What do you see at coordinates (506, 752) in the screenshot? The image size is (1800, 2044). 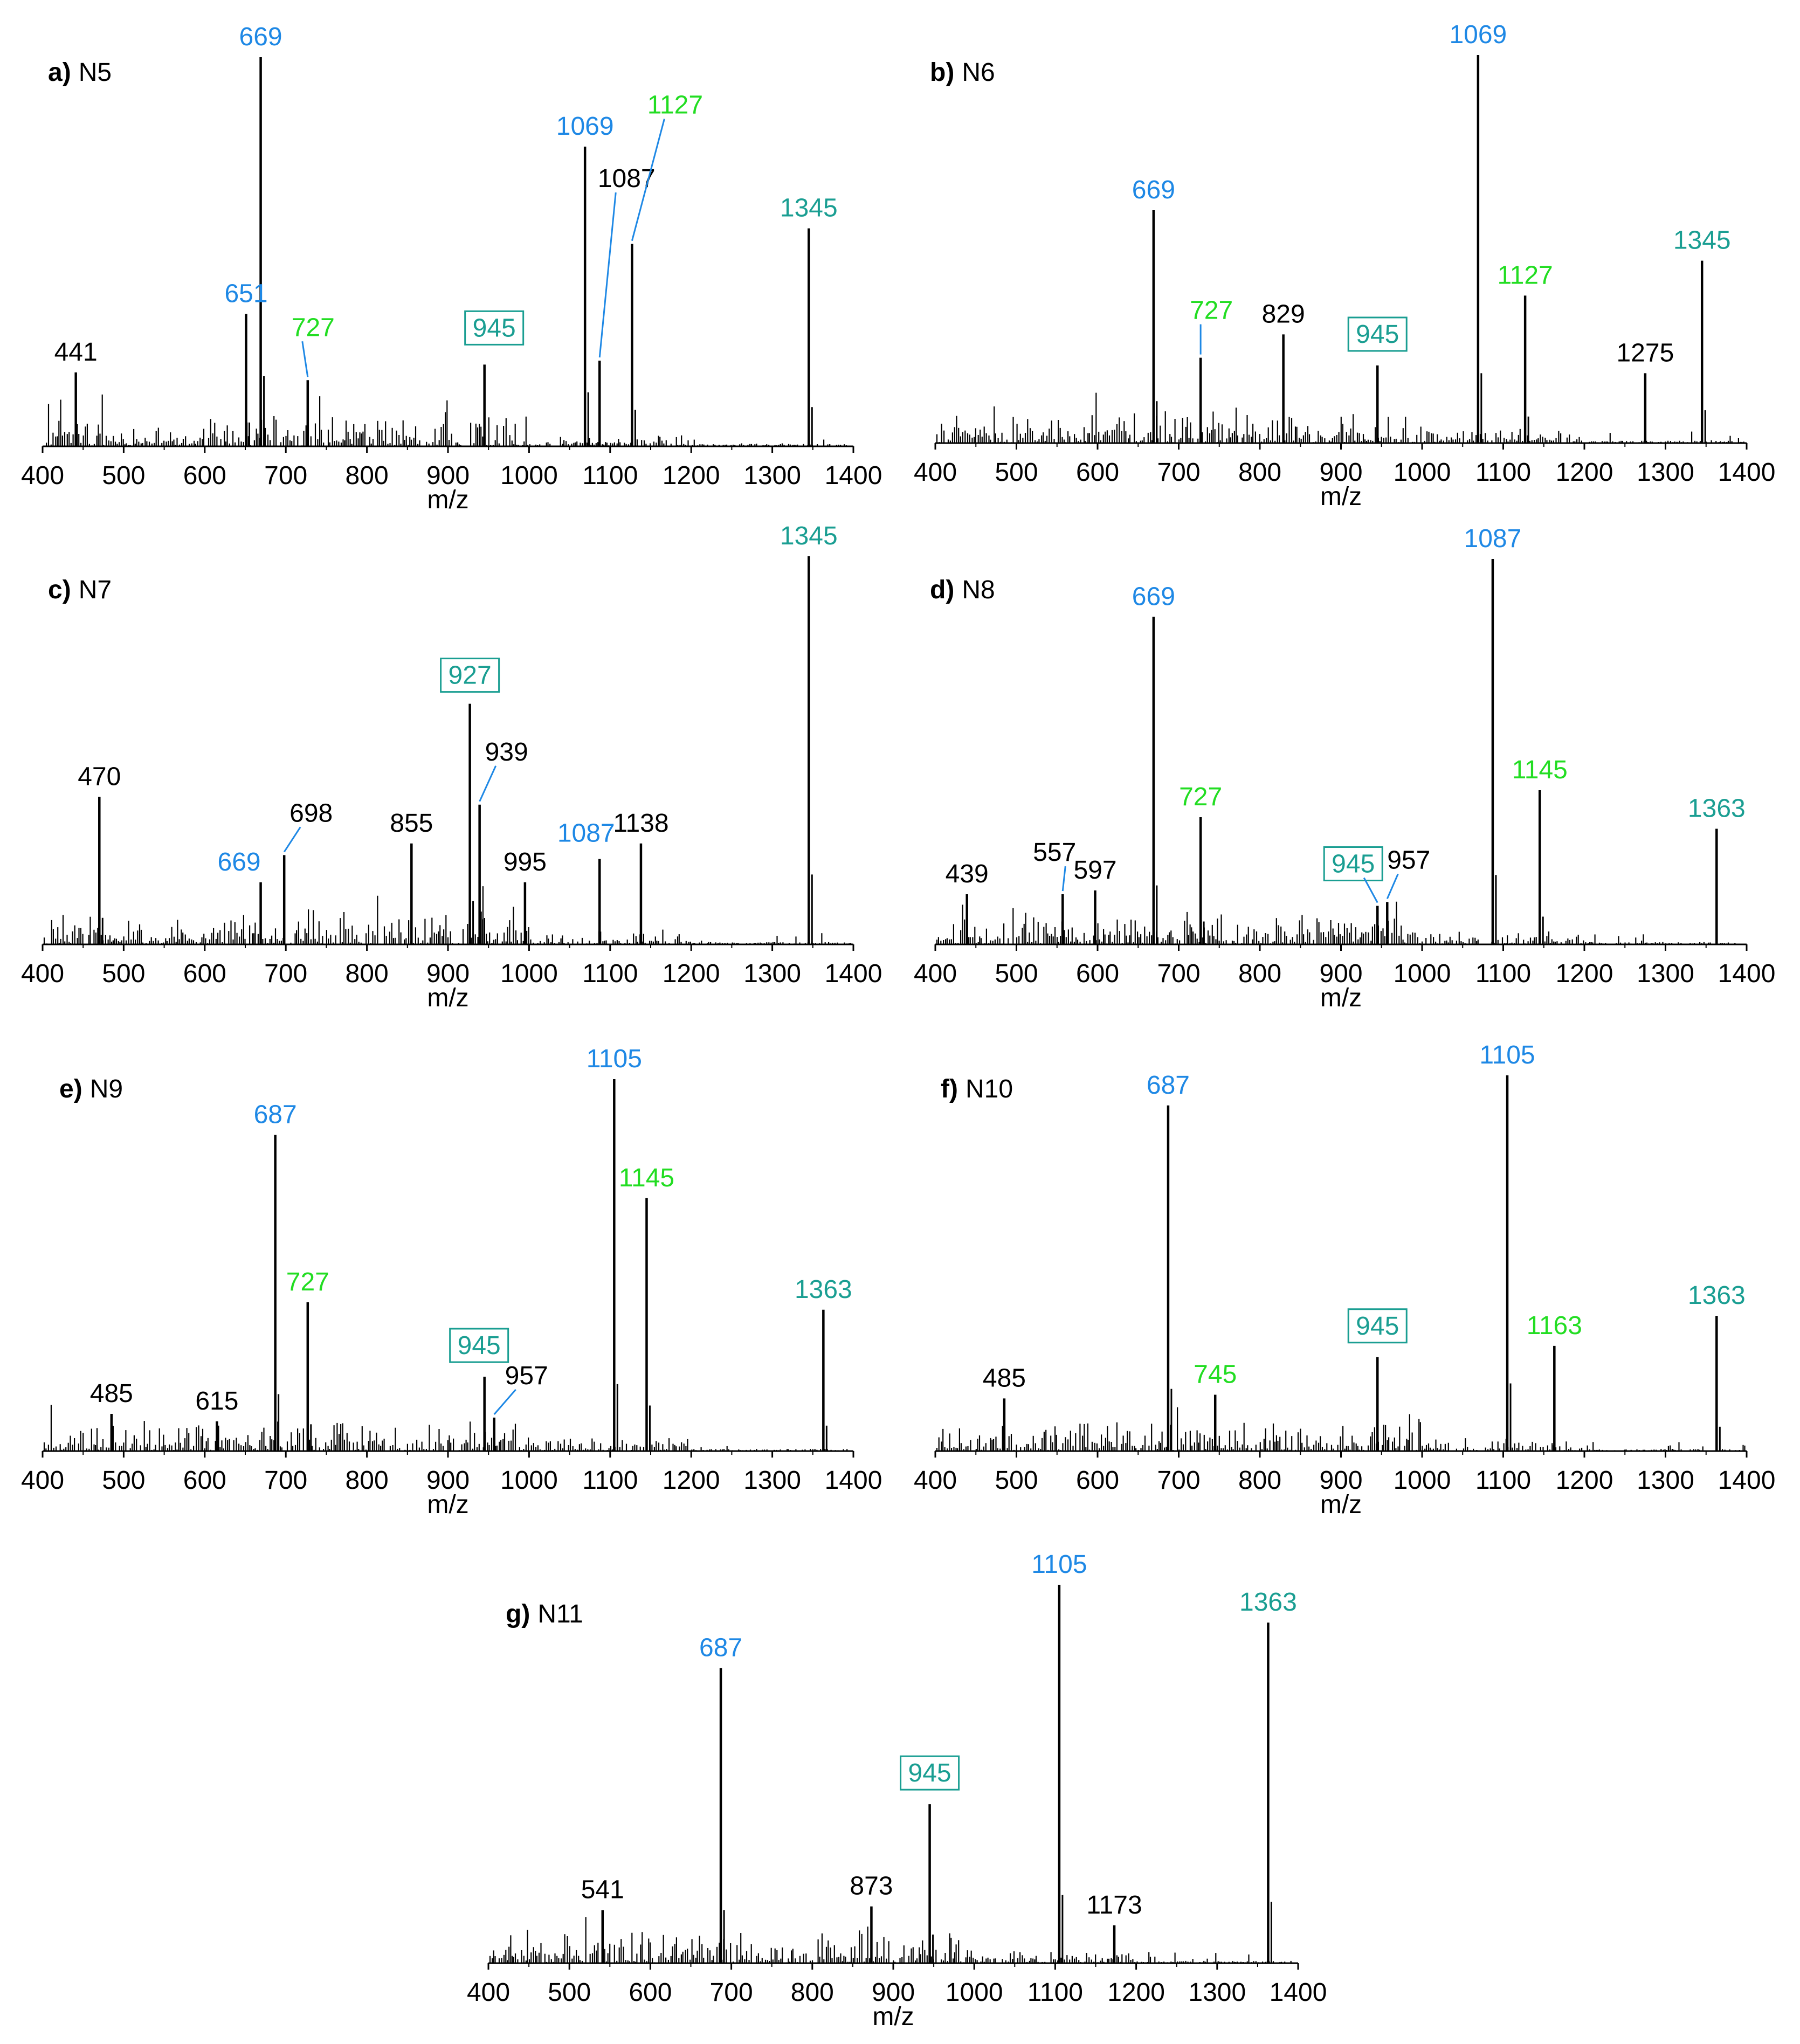 I see `peak-label-939: 939` at bounding box center [506, 752].